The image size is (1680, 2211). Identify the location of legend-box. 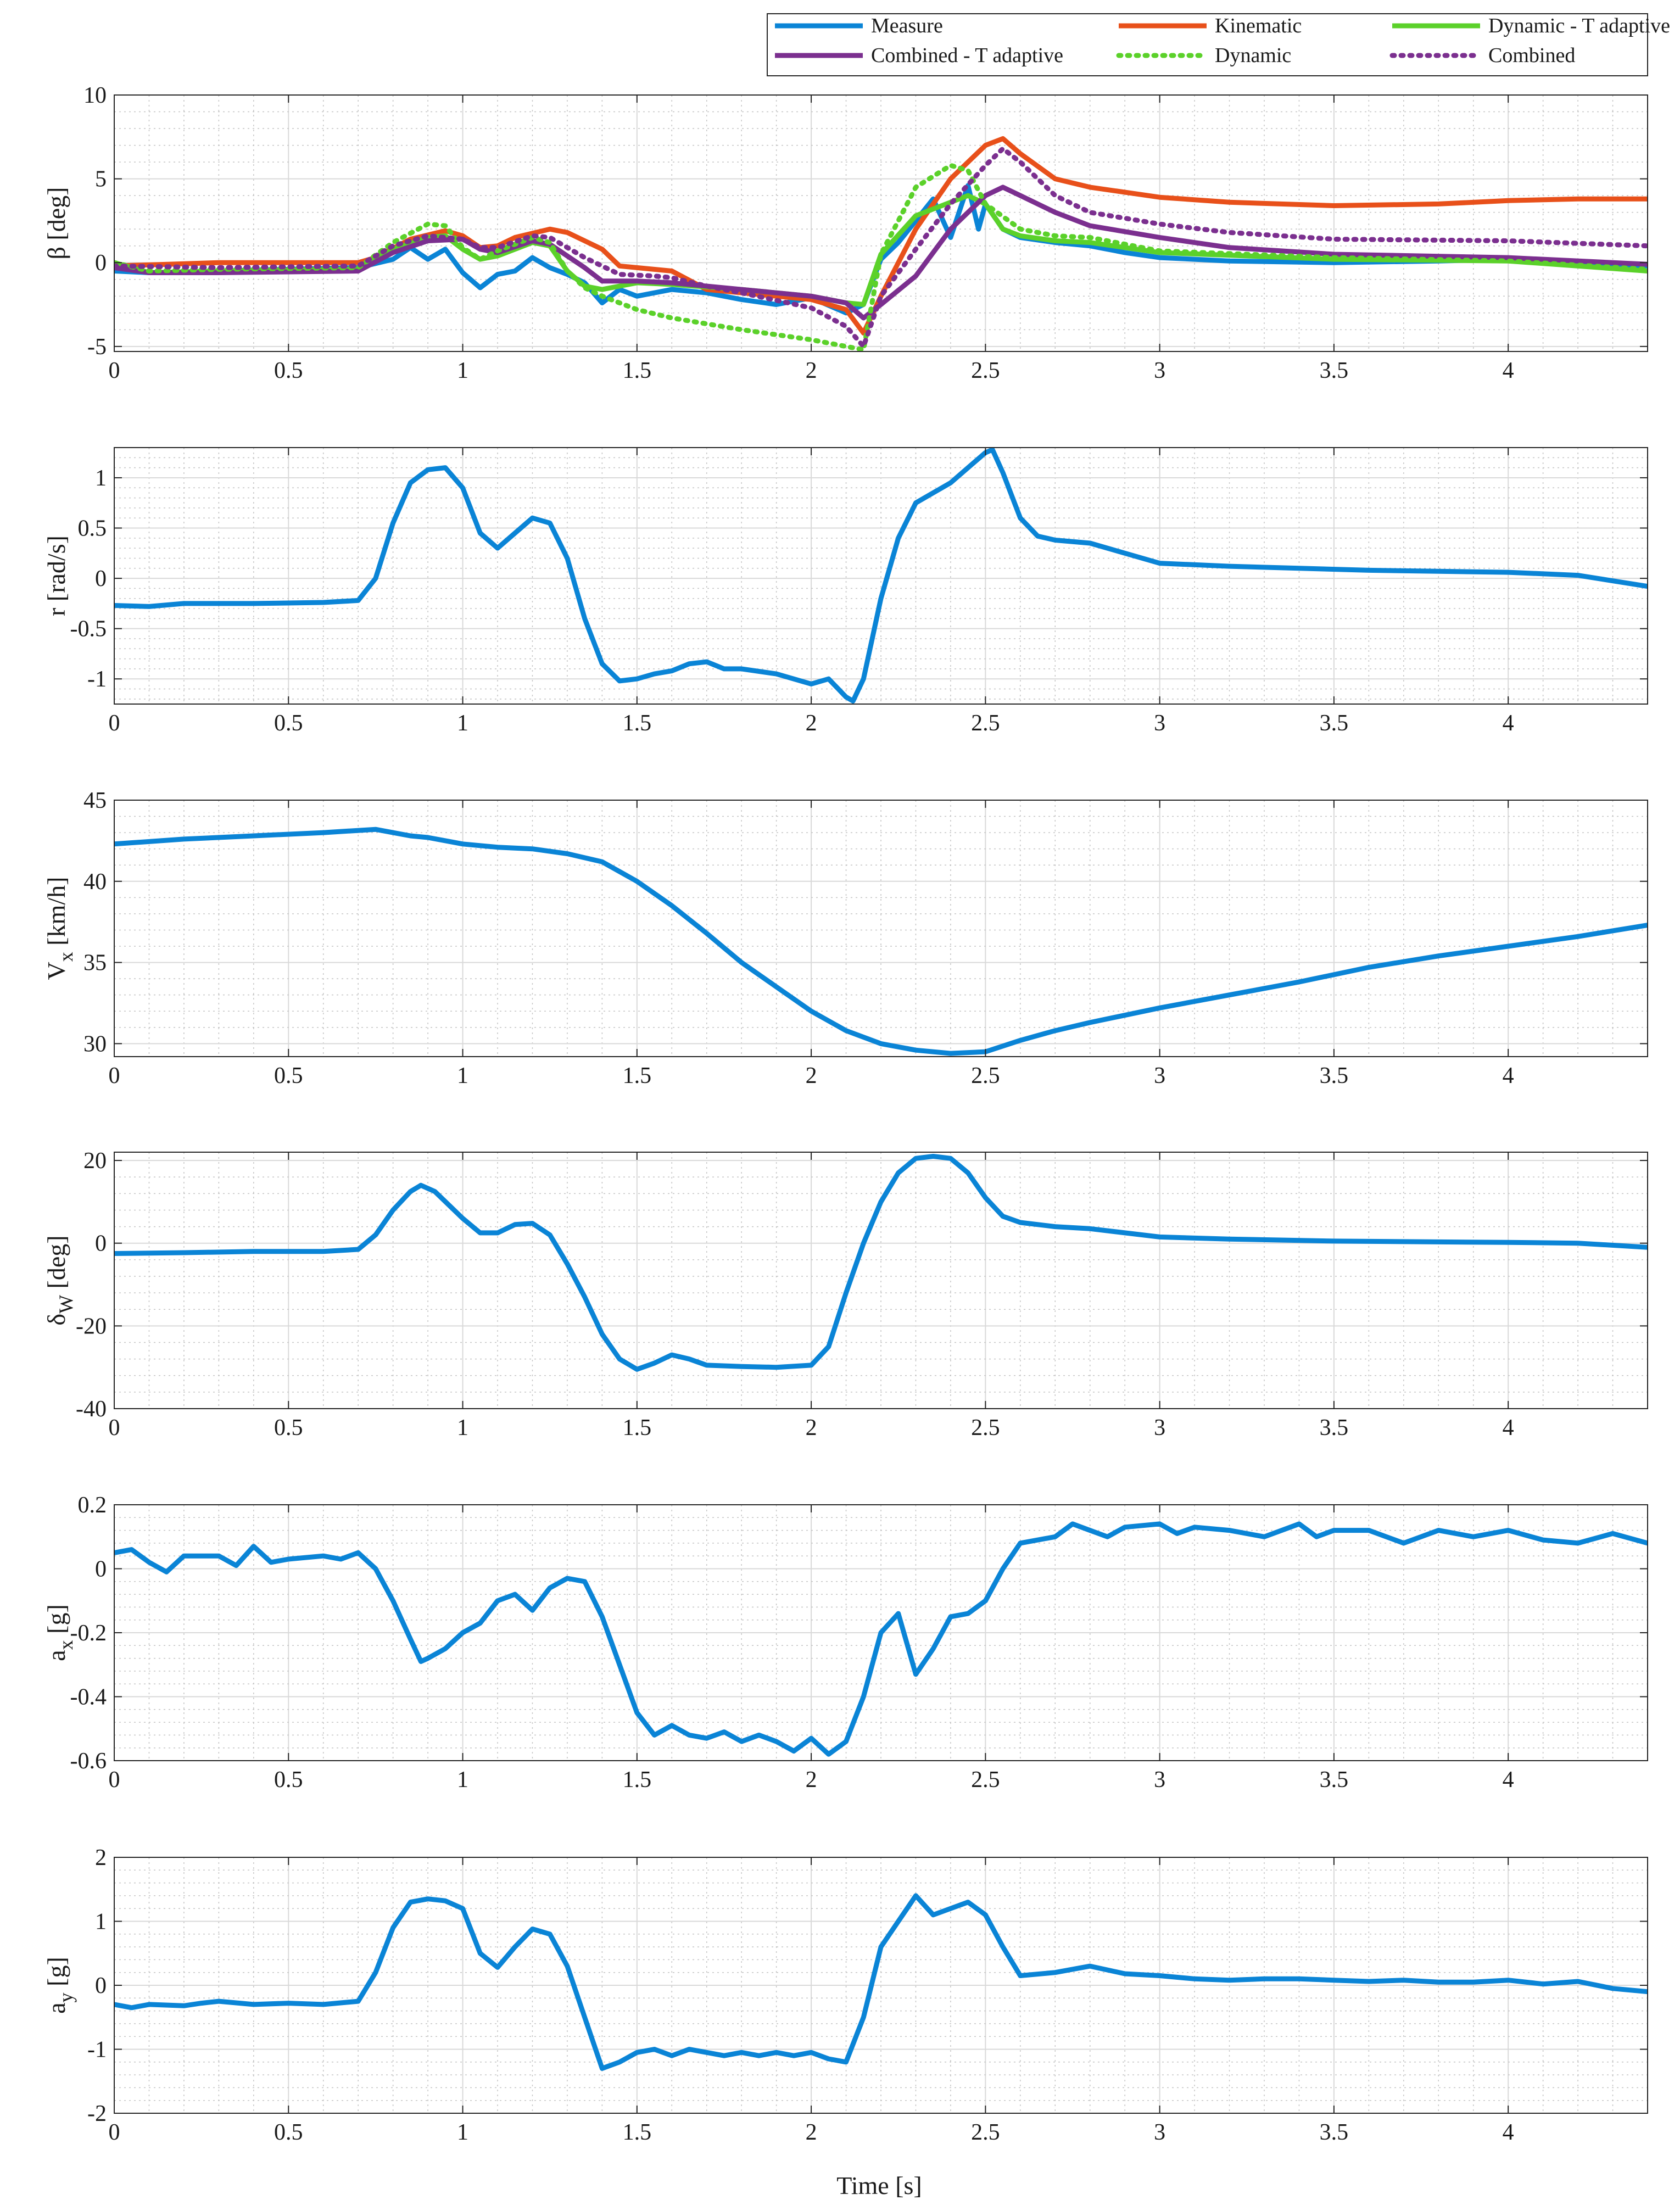
(1207, 44).